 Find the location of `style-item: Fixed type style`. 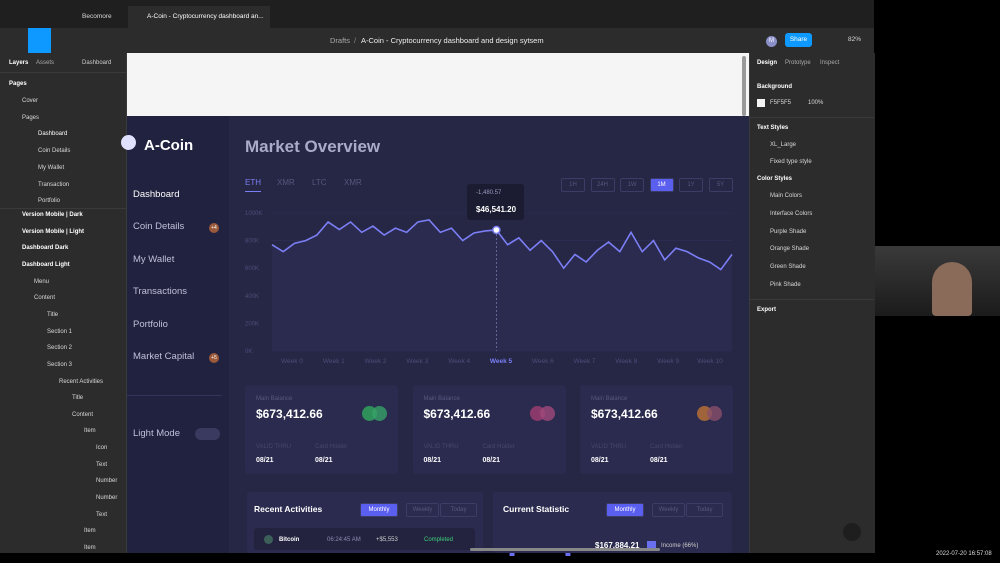

style-item: Fixed type style is located at coordinates (791, 162).